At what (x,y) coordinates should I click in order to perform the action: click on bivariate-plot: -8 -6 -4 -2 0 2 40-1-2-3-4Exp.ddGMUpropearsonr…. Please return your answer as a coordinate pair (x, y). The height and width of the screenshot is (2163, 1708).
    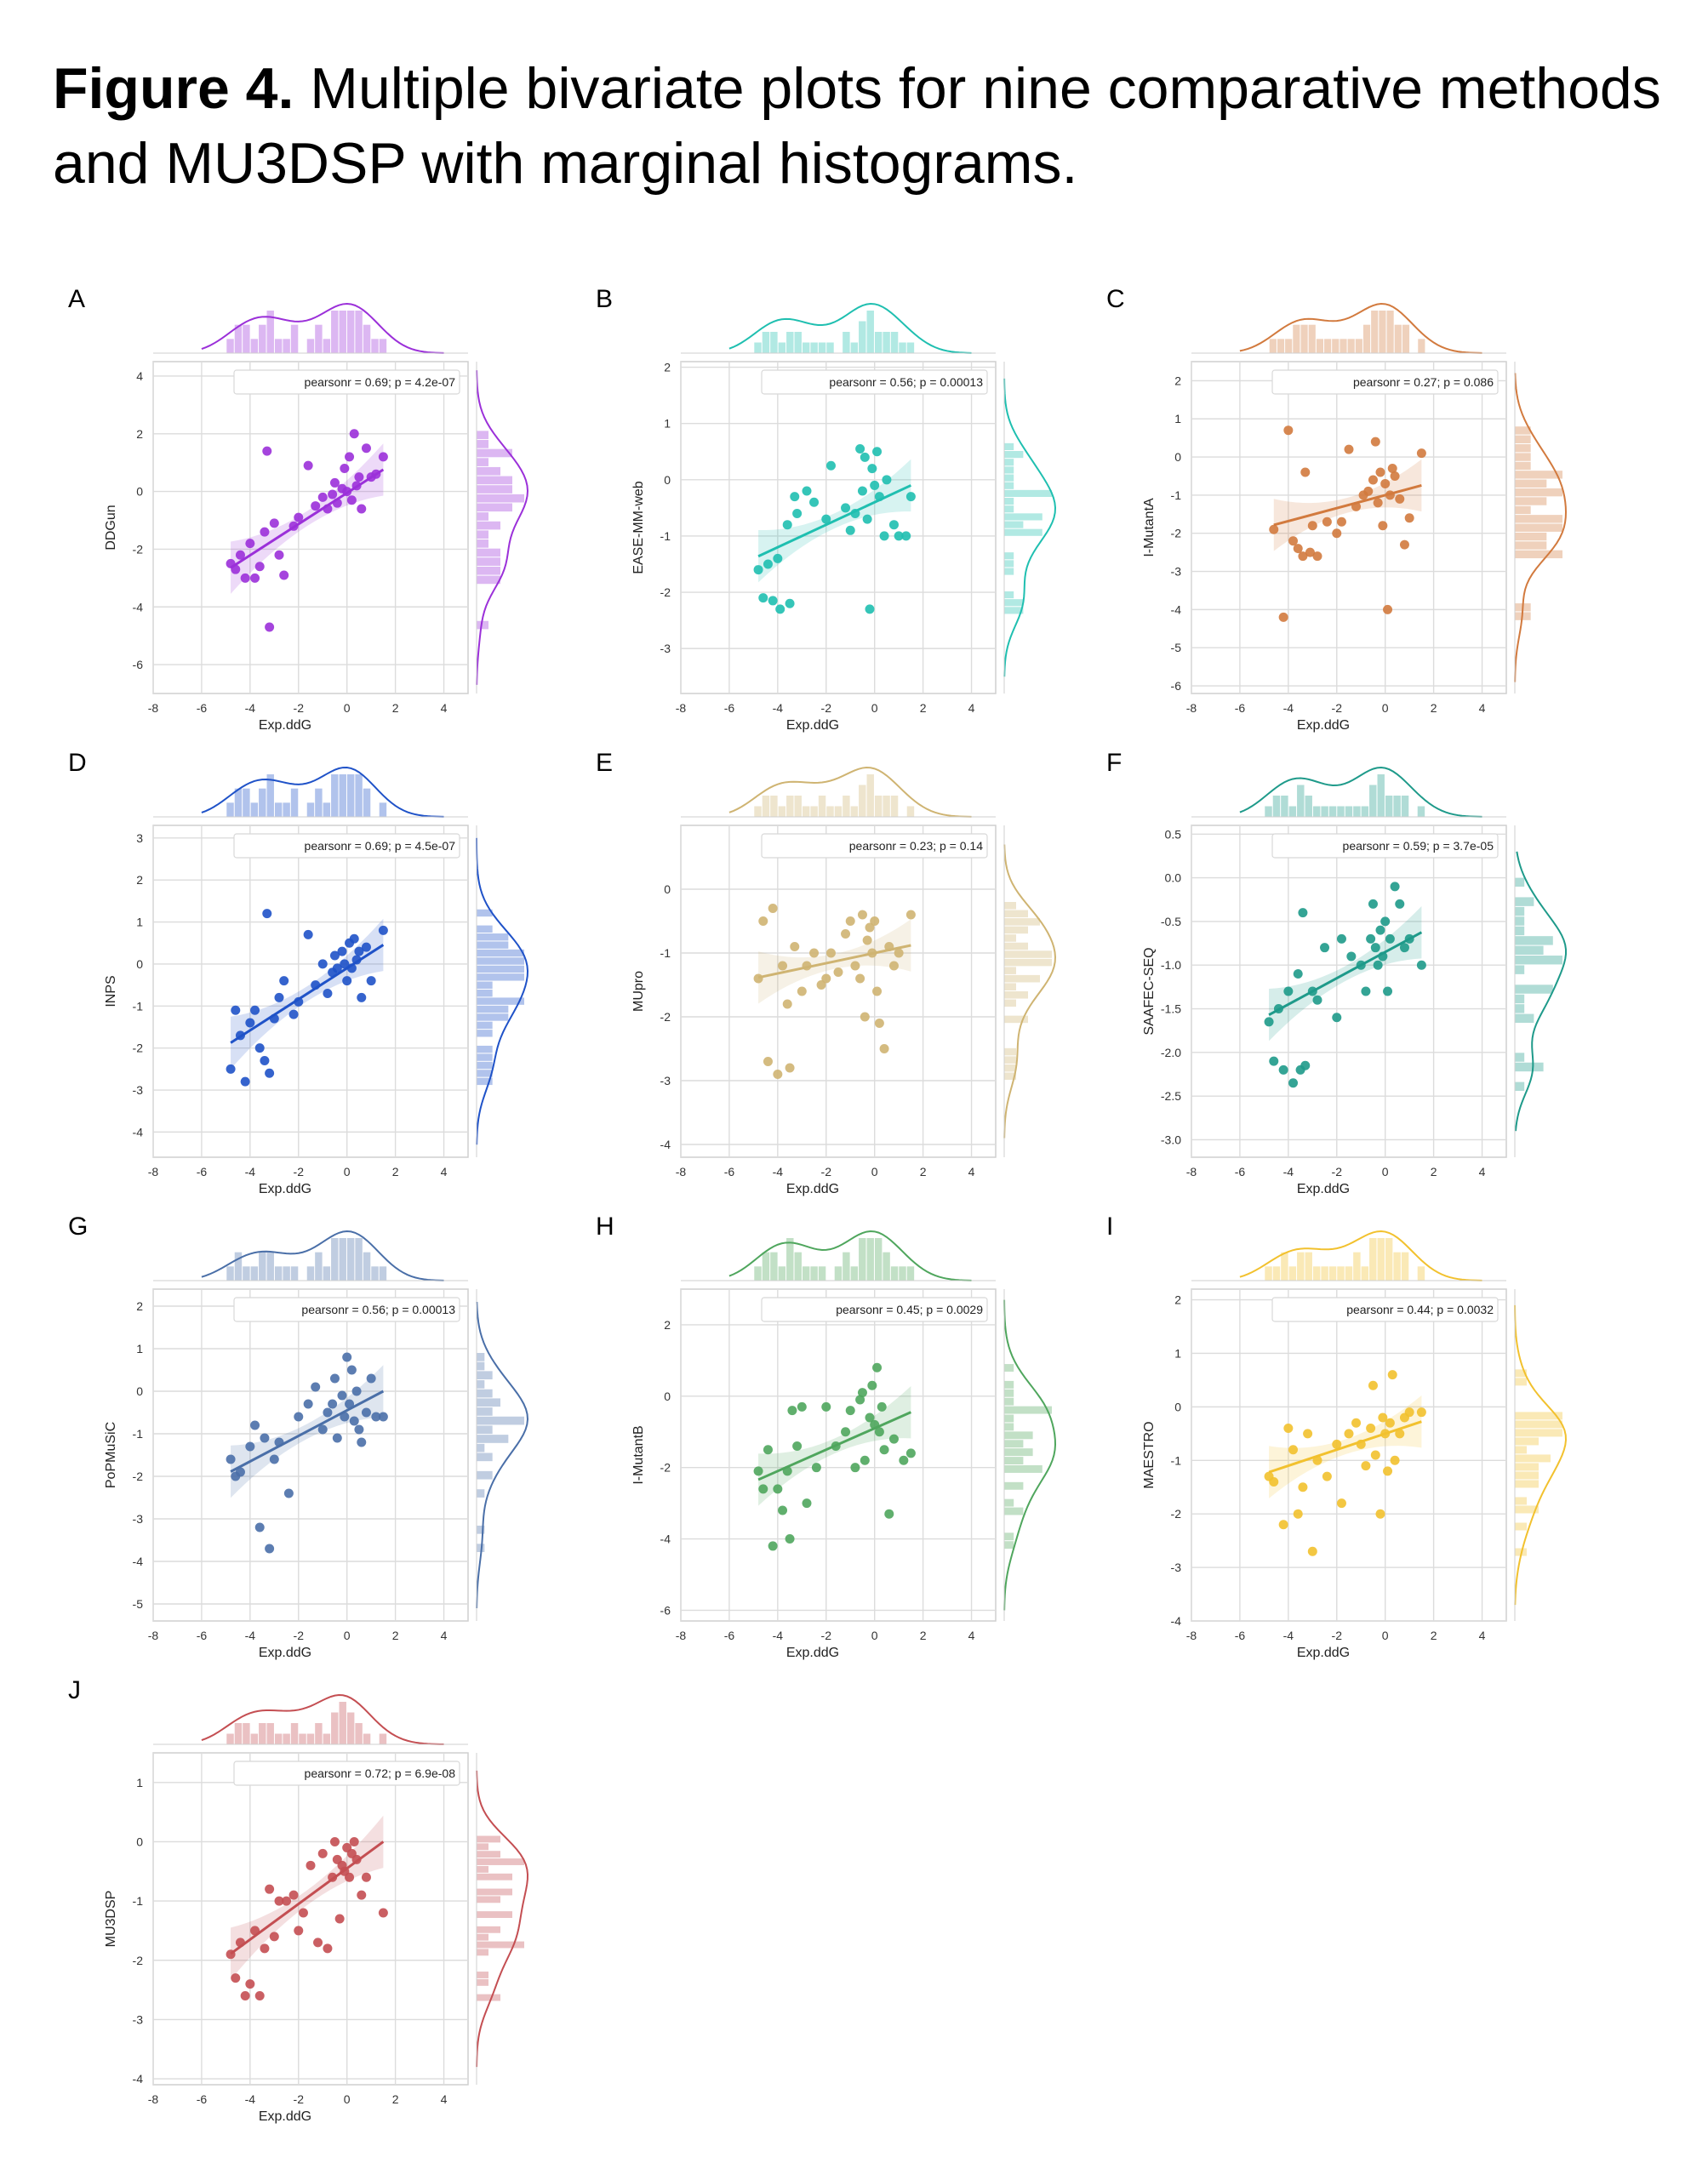
    Looking at the image, I should click on (844, 981).